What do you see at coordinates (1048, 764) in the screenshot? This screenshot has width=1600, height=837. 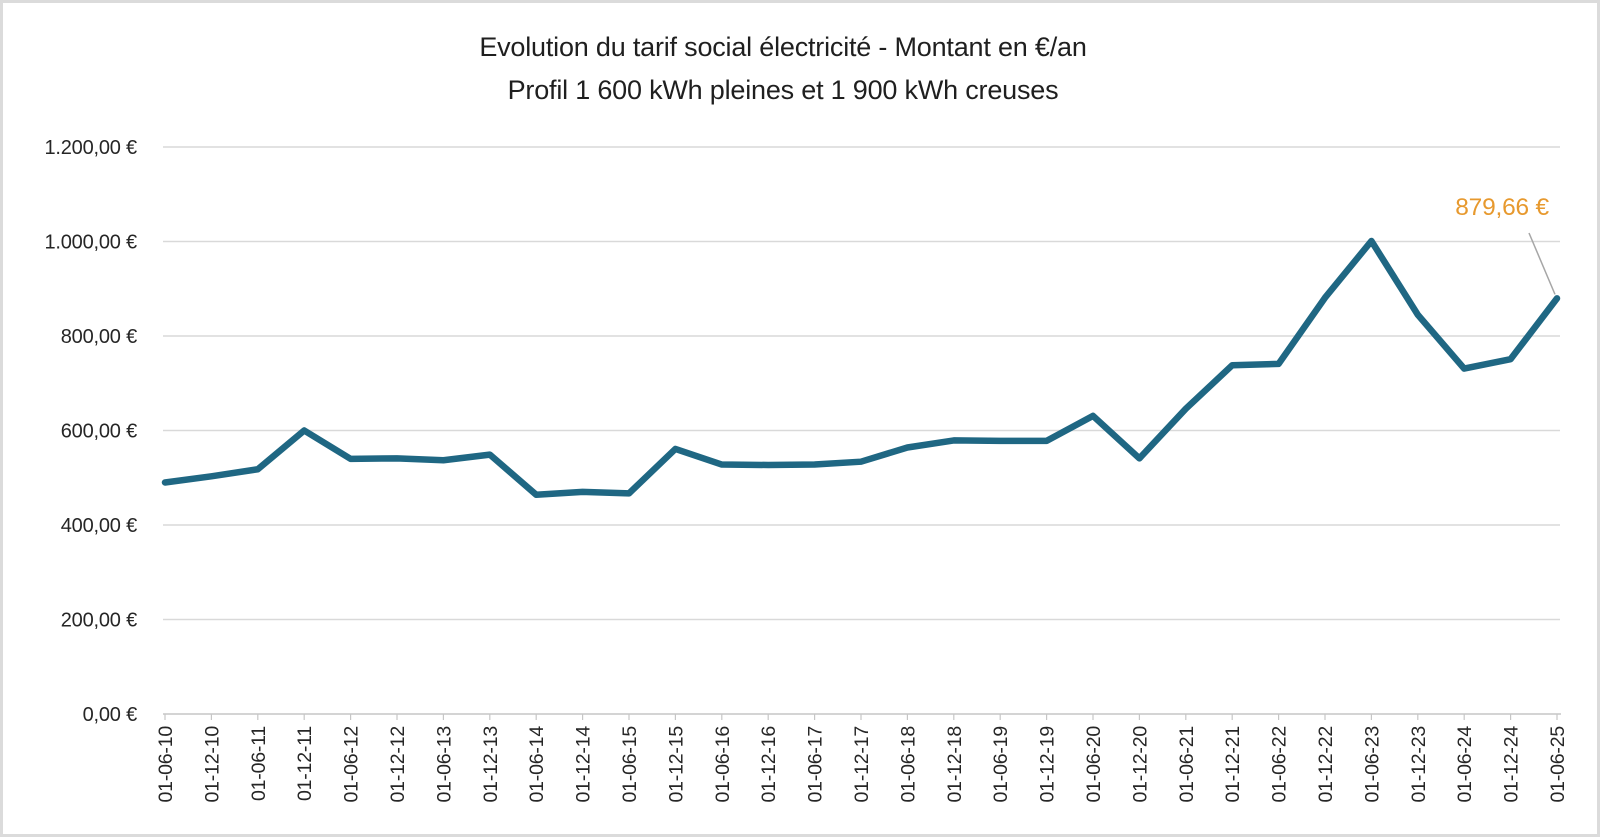 I see `x-axis-tick-label: 01-12-19` at bounding box center [1048, 764].